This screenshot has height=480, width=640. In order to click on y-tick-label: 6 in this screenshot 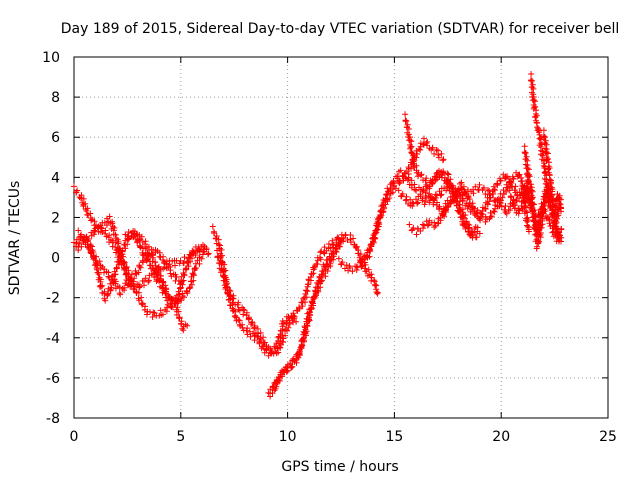, I will do `click(55, 138)`.